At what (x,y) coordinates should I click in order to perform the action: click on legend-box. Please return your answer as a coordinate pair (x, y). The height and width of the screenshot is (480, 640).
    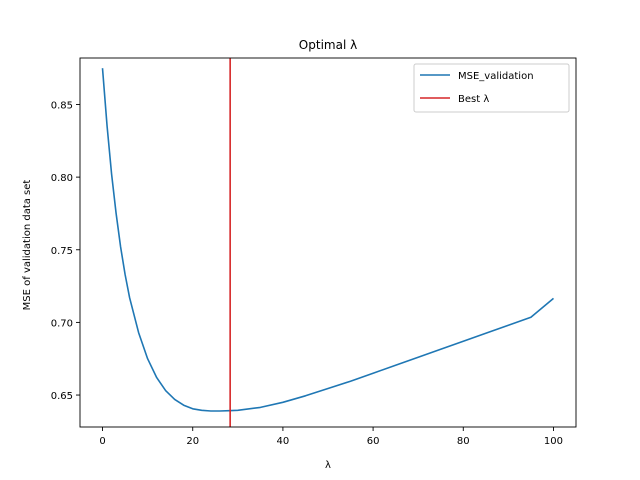
    Looking at the image, I should click on (491, 88).